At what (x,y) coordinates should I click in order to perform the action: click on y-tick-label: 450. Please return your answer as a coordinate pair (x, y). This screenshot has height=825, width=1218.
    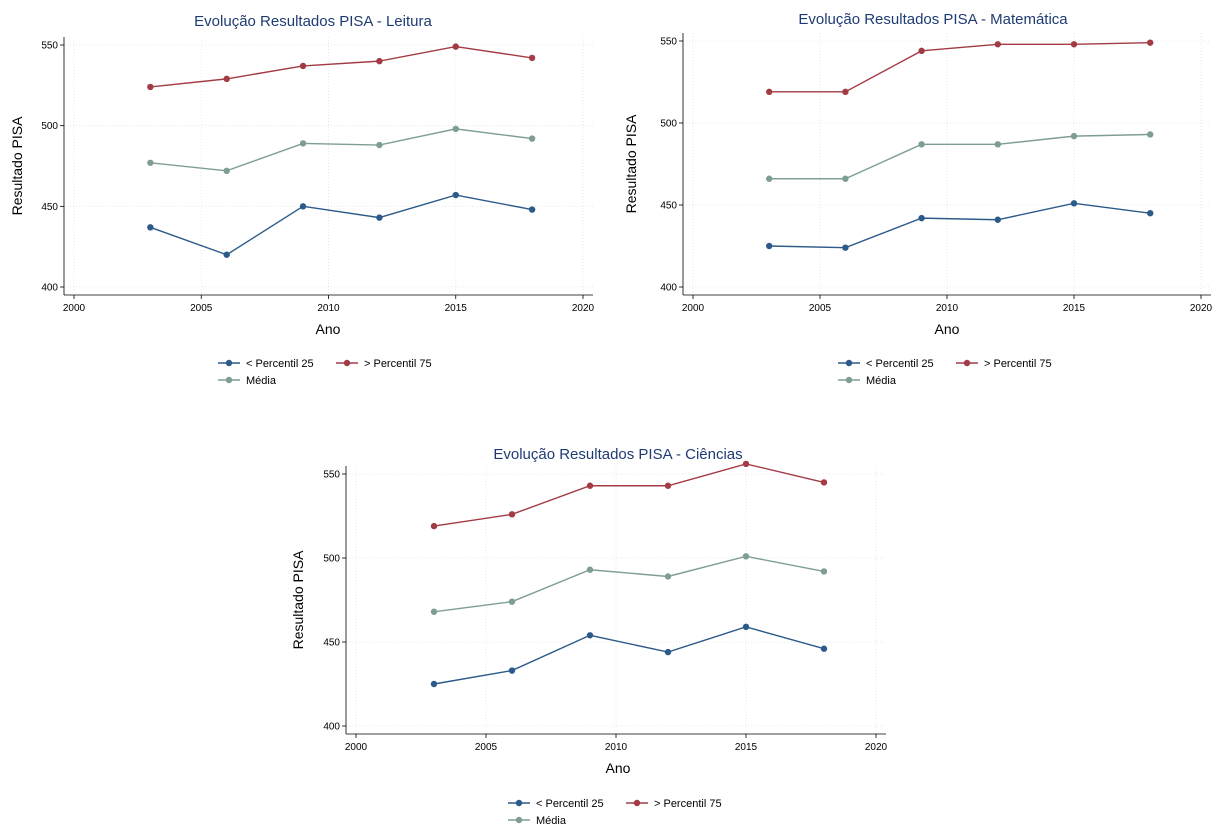
    Looking at the image, I should click on (331, 643).